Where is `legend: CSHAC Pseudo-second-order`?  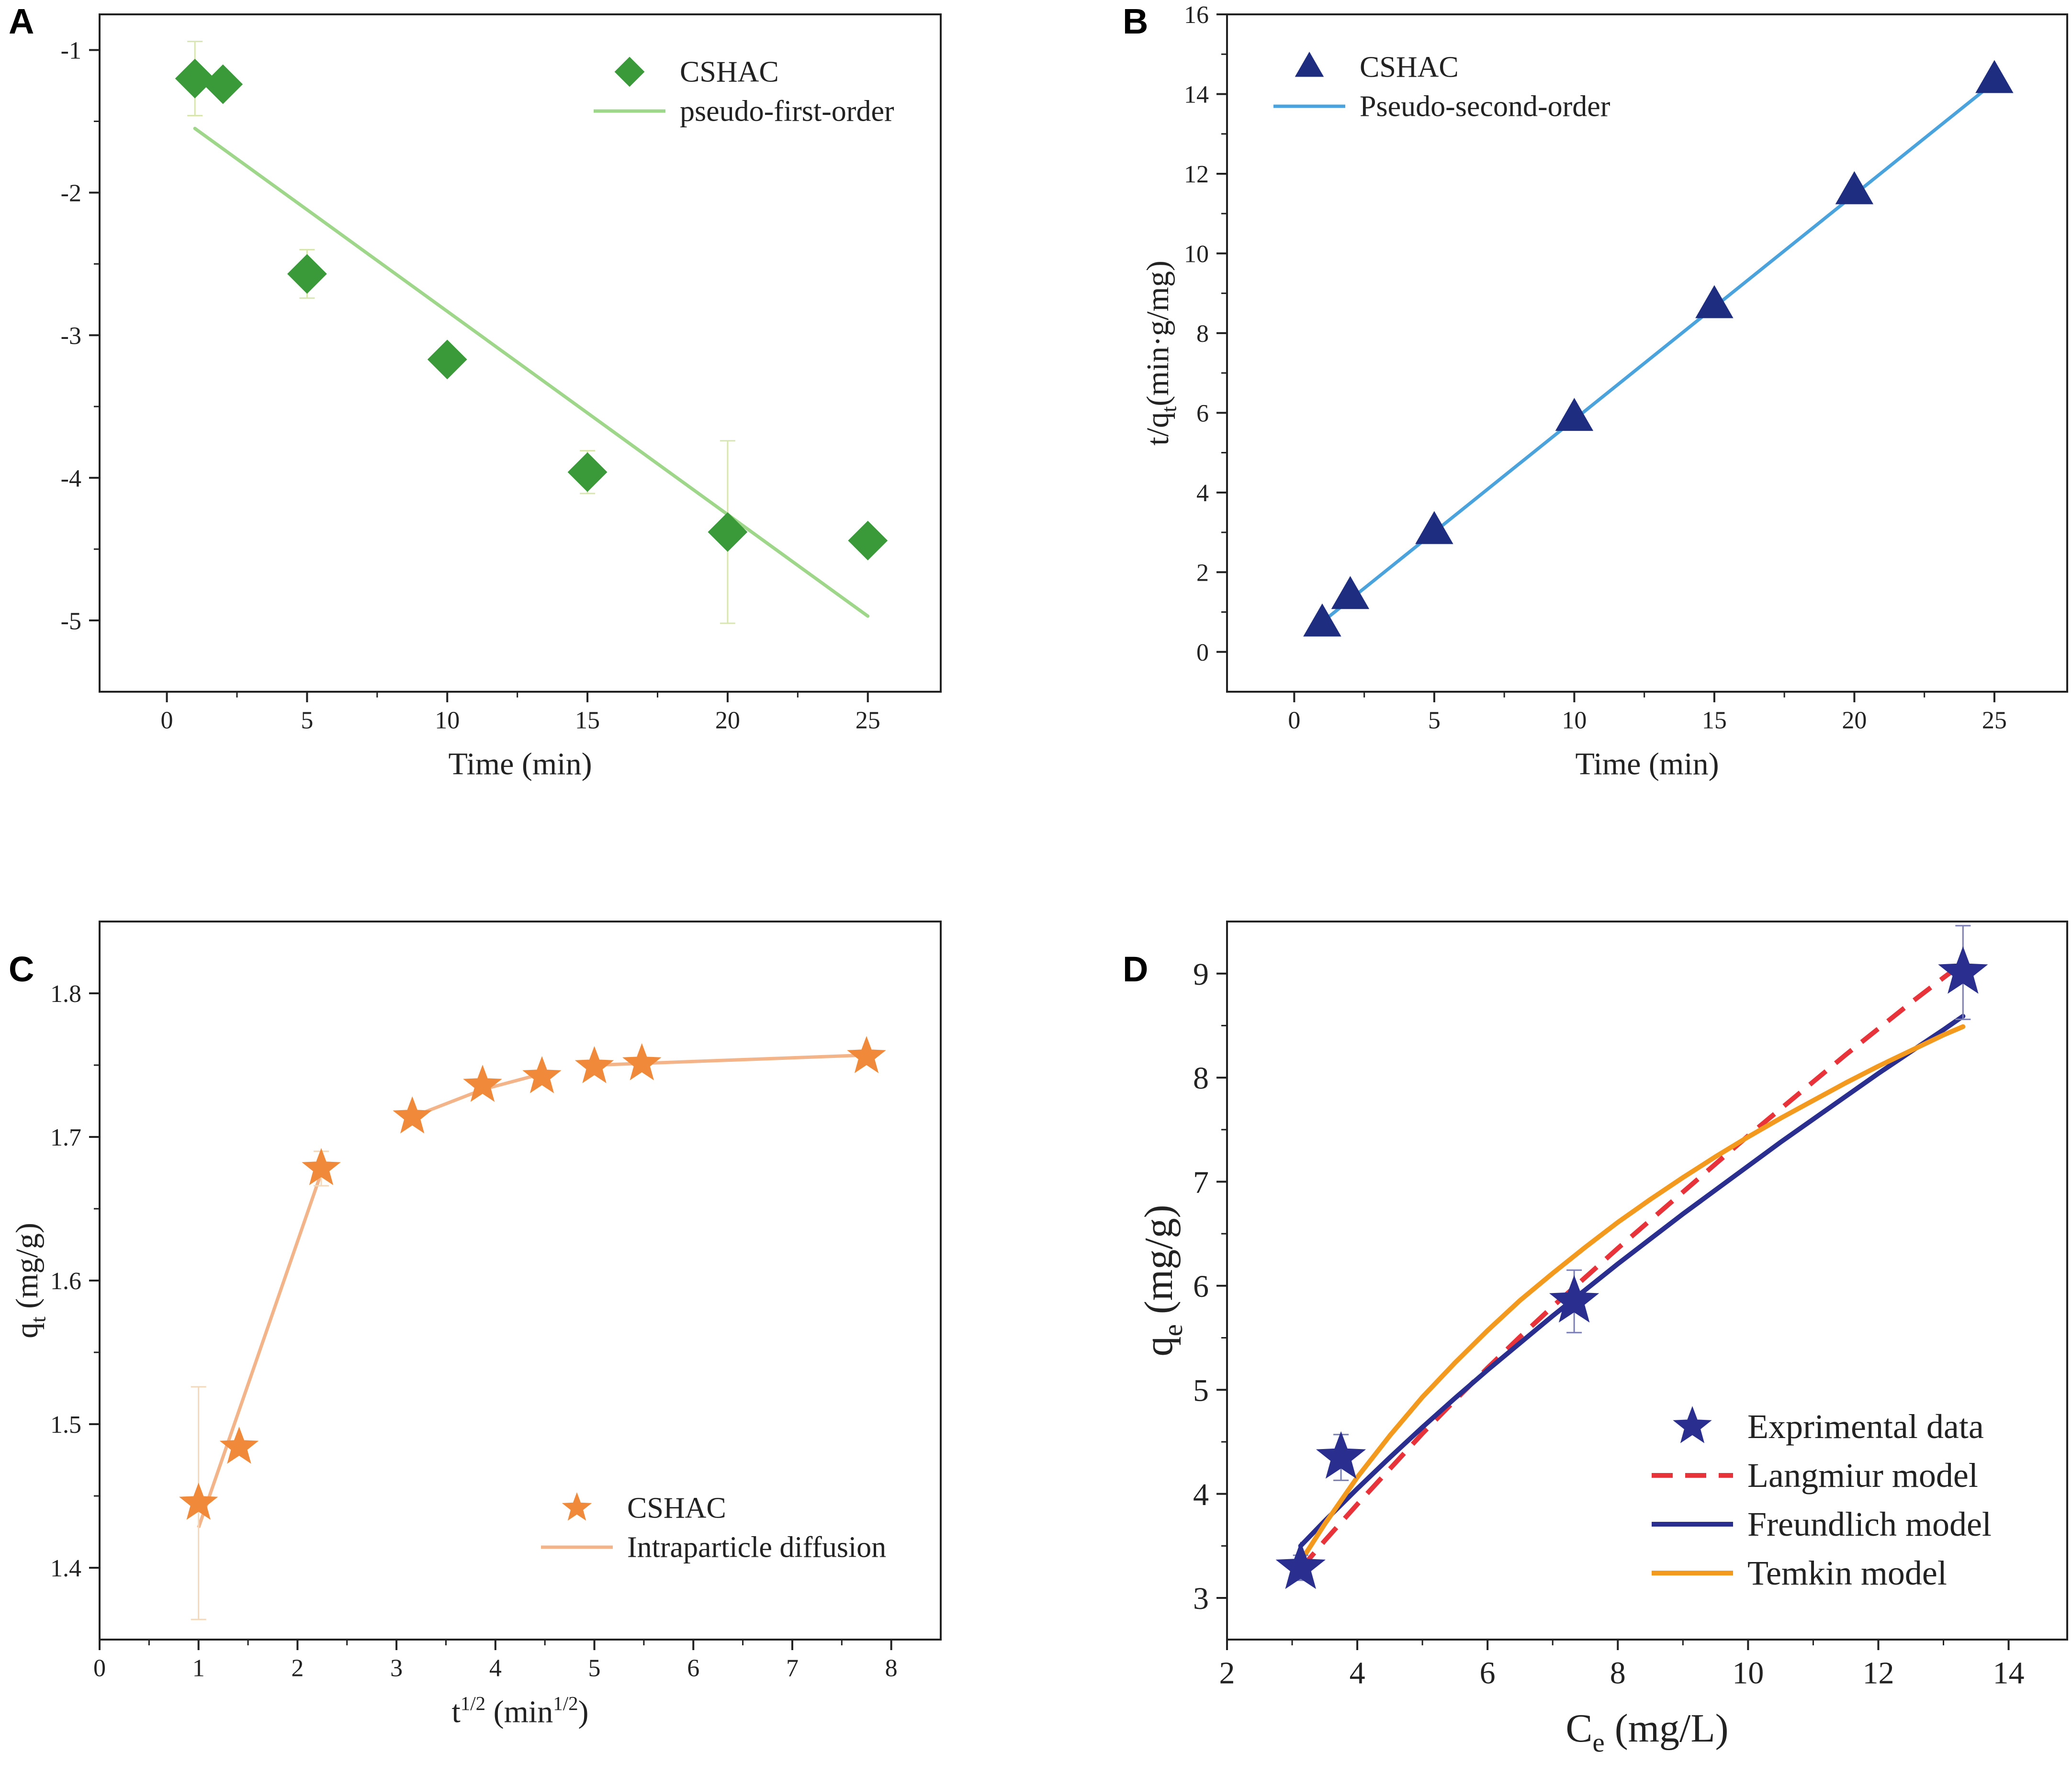 legend: CSHAC Pseudo-second-order is located at coordinates (1441, 87).